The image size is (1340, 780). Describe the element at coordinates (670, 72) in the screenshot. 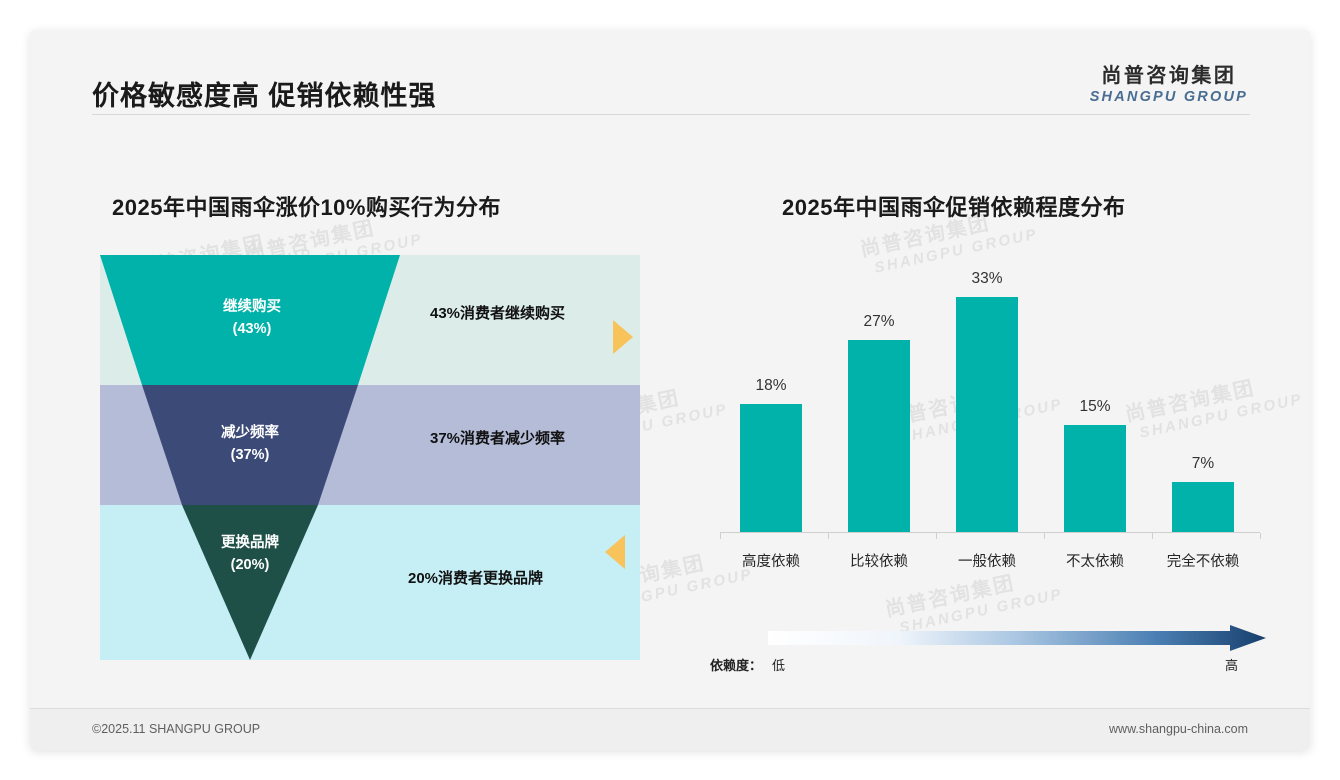

I see `slide-header: 价格敏感度高 促销依赖性强 尚普咨询集团 SHANGPU GROUP` at that location.